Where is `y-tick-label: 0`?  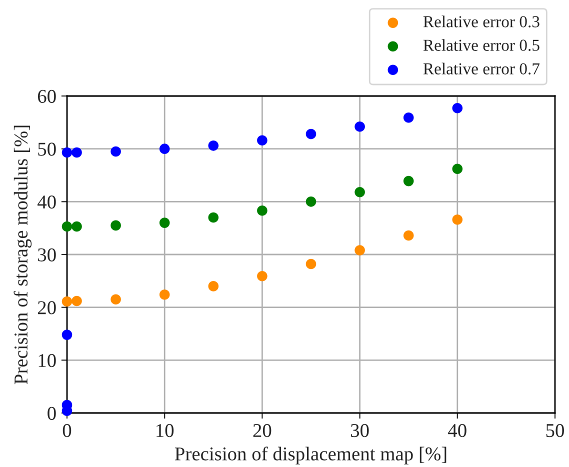 y-tick-label: 0 is located at coordinates (52, 413).